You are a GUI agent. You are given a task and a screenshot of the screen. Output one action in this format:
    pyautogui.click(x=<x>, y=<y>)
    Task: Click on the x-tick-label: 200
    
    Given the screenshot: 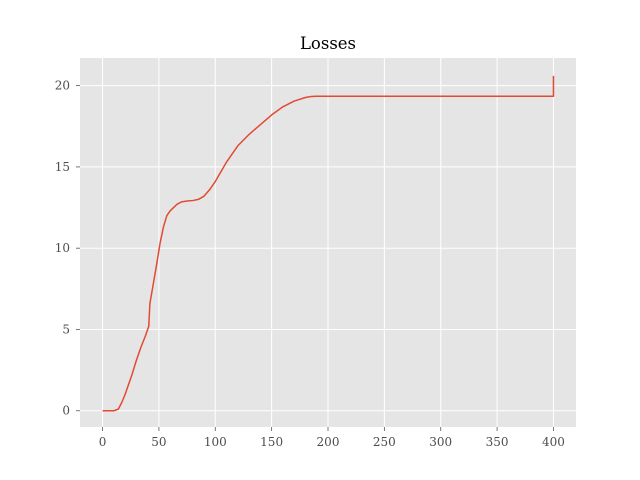 What is the action you would take?
    pyautogui.click(x=328, y=442)
    